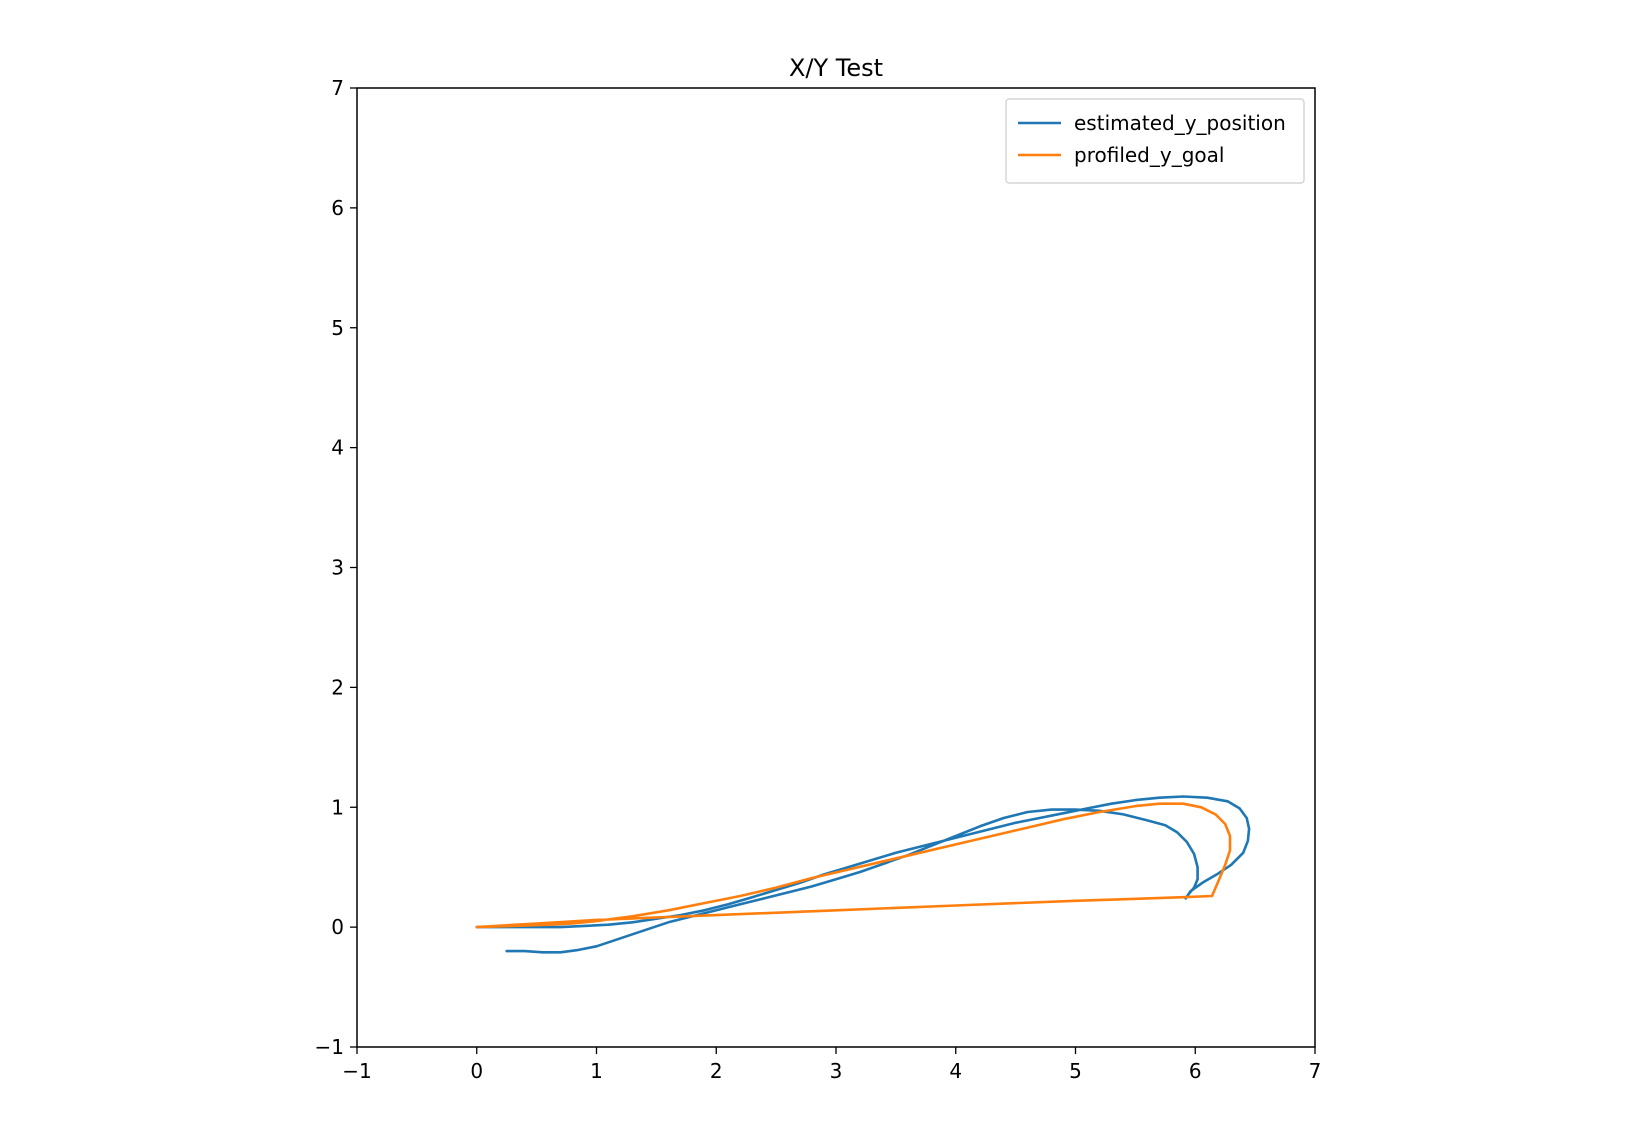  I want to click on y-tick-label: 7, so click(337, 88).